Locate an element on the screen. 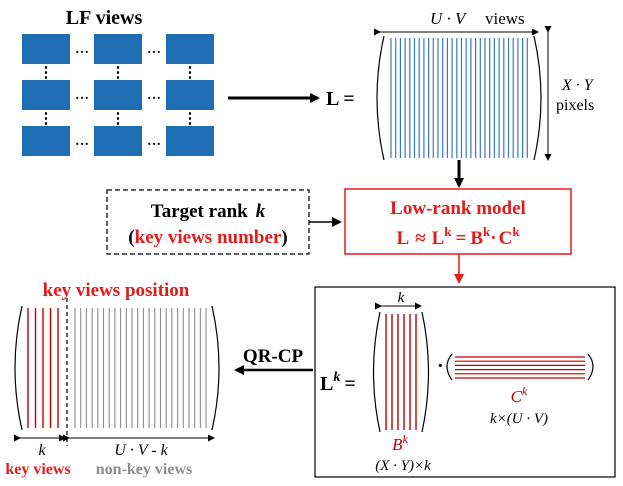  C-dims: k×(U · V) is located at coordinates (519, 419).